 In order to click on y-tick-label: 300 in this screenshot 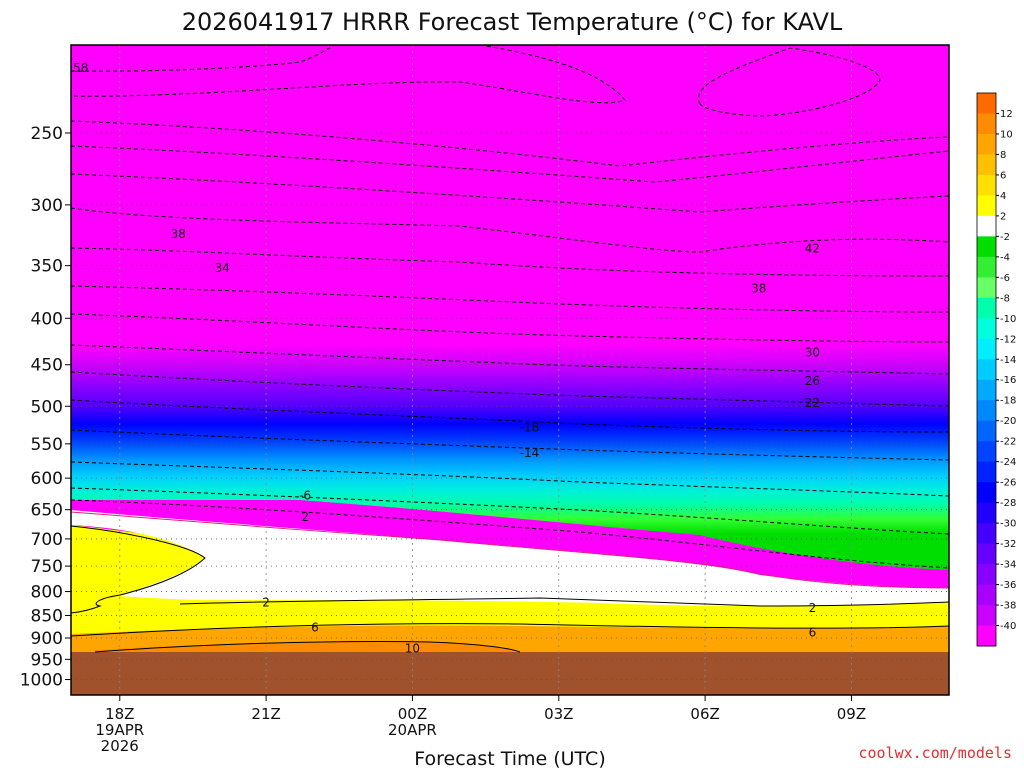, I will do `click(47, 206)`.